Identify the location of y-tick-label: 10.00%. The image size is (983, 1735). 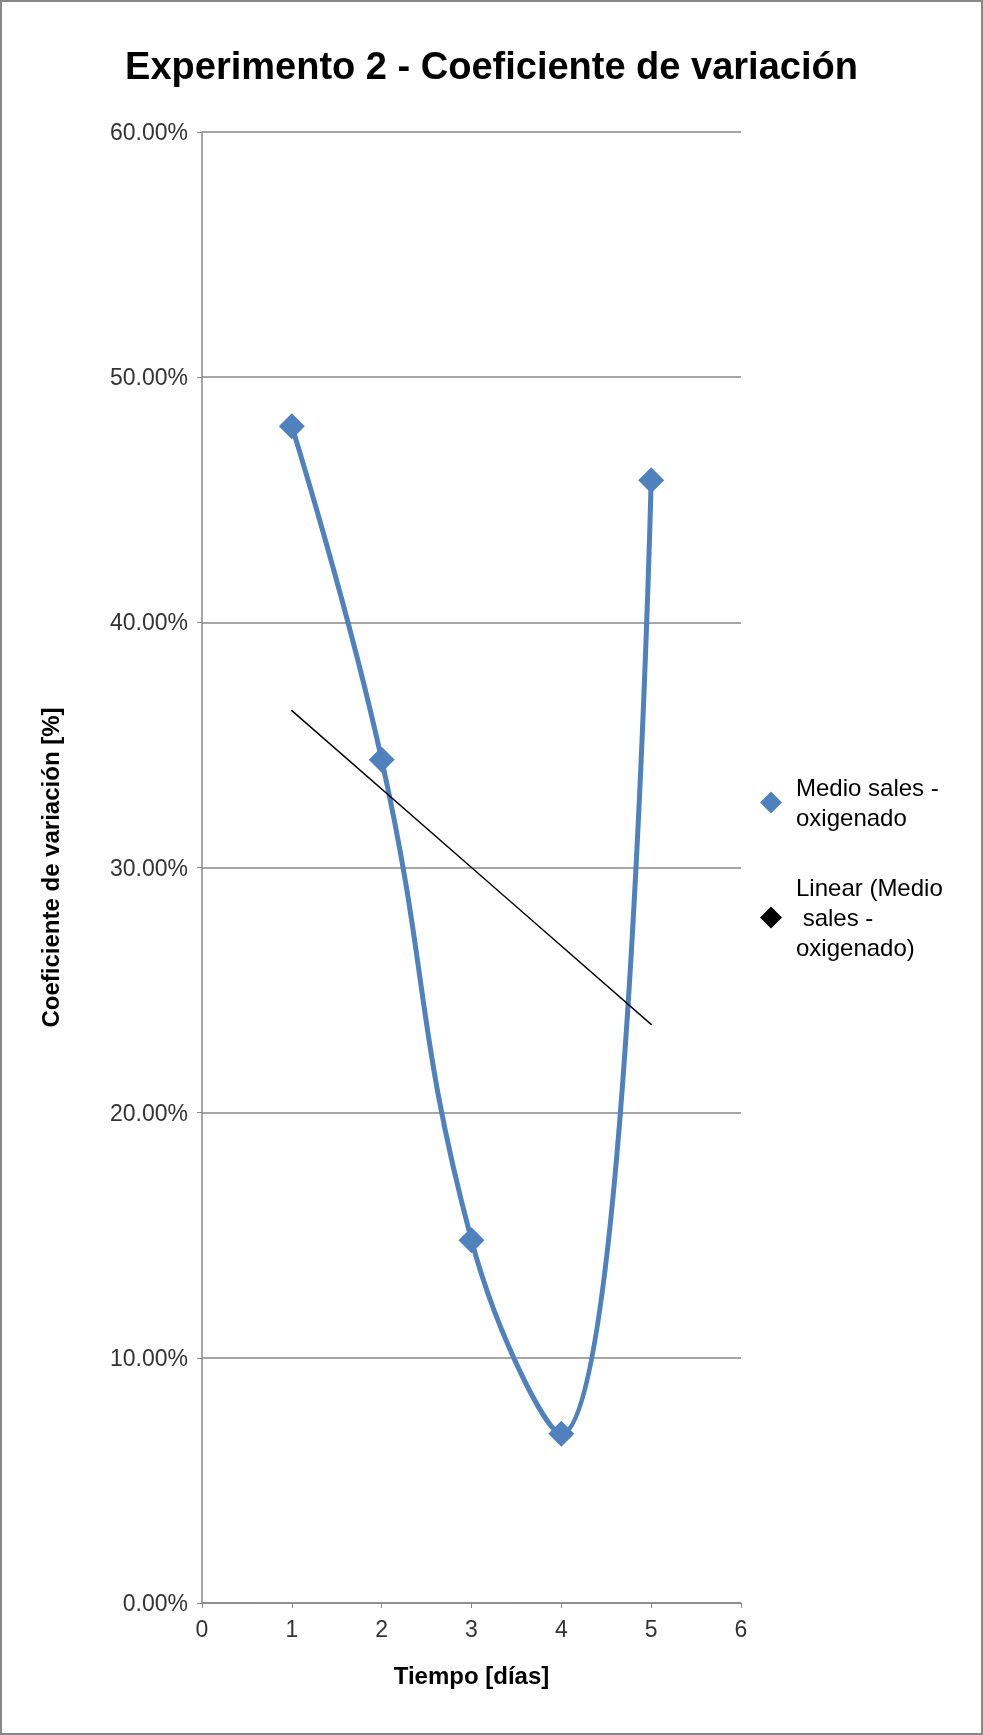
(148, 1357).